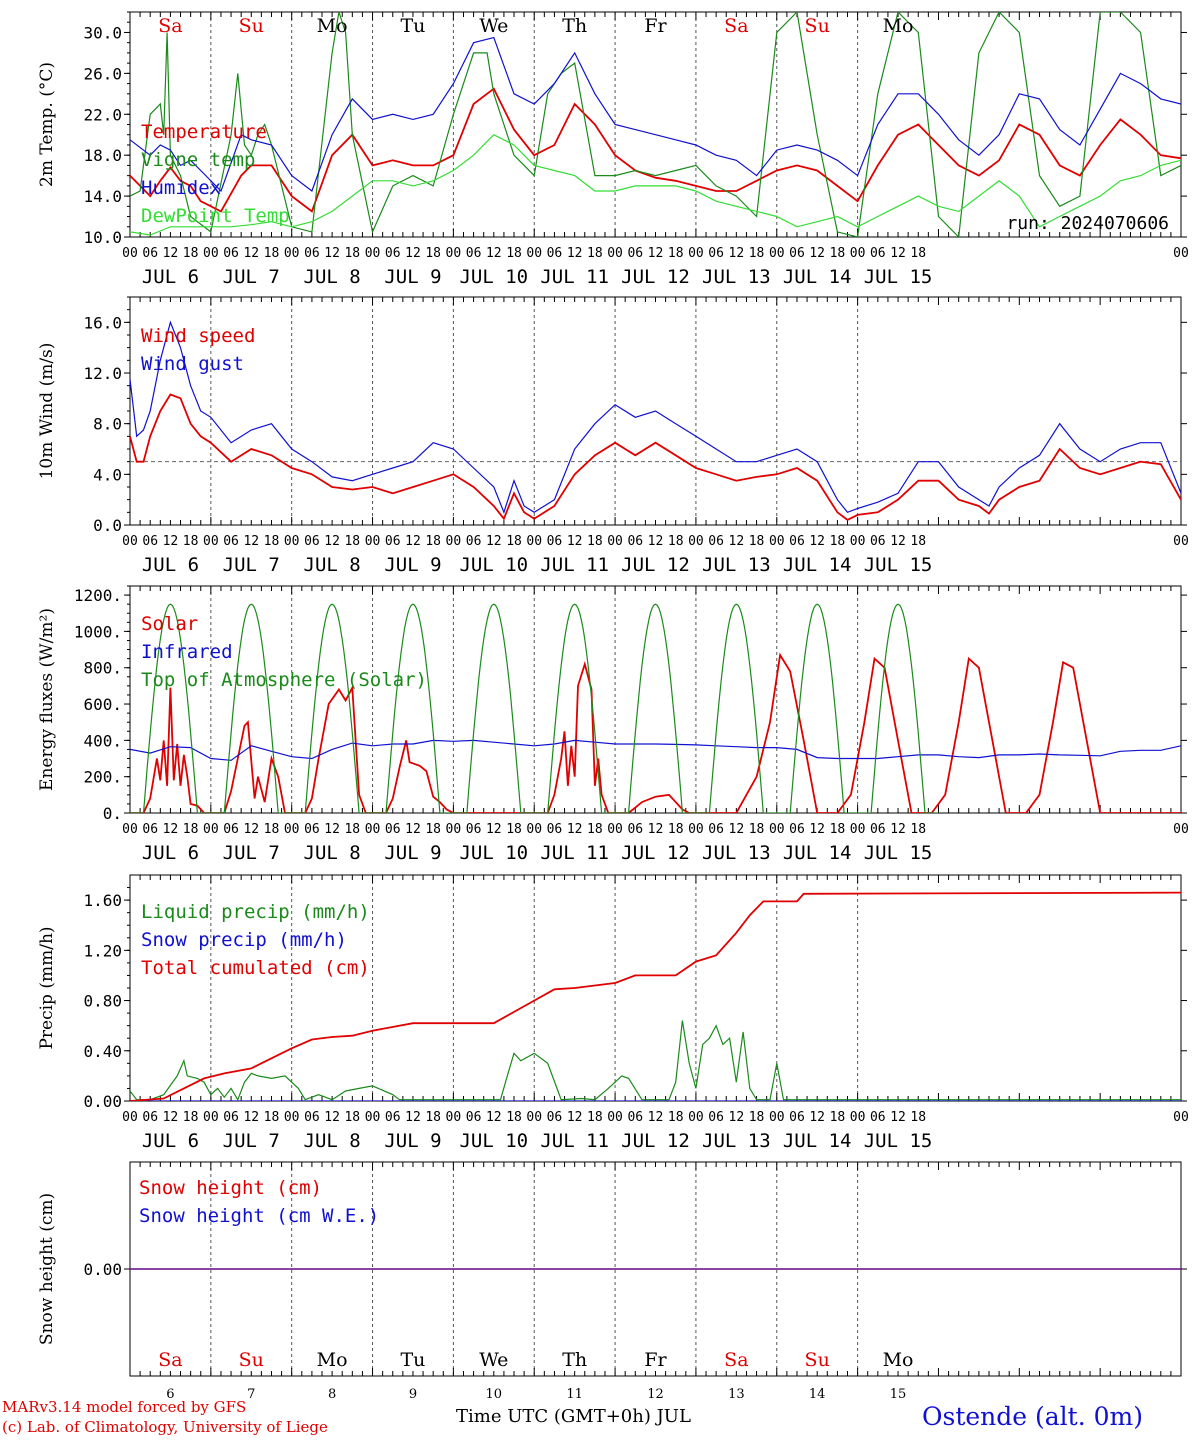 The image size is (1194, 1440). Describe the element at coordinates (251, 1394) in the screenshot. I see `day-number-label: 7` at that location.